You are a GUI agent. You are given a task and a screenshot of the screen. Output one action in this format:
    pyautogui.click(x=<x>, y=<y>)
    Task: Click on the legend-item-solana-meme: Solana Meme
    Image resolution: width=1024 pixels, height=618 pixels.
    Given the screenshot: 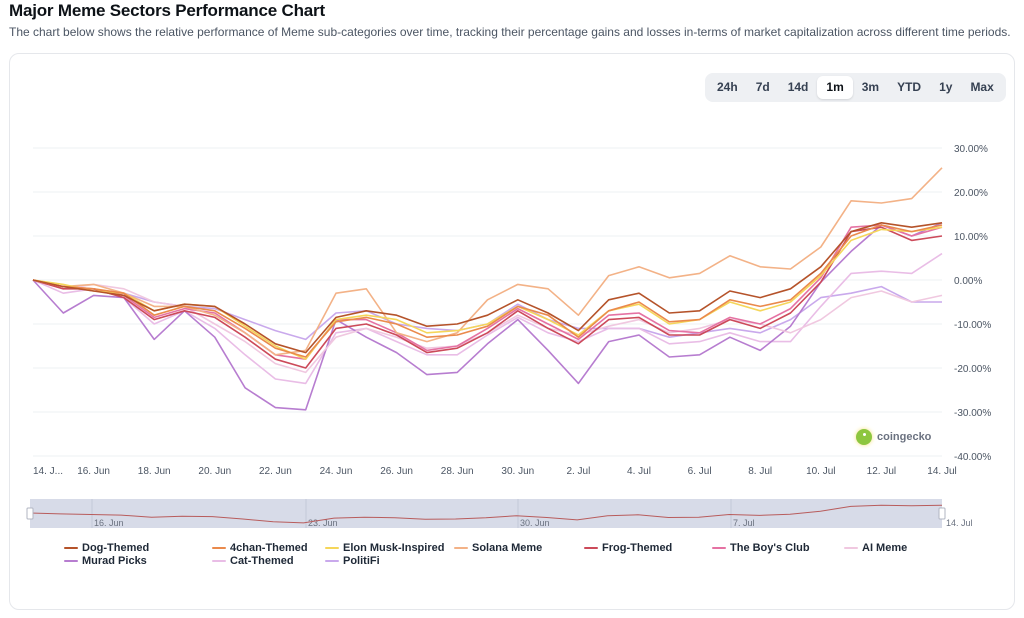 What is the action you would take?
    pyautogui.click(x=498, y=548)
    